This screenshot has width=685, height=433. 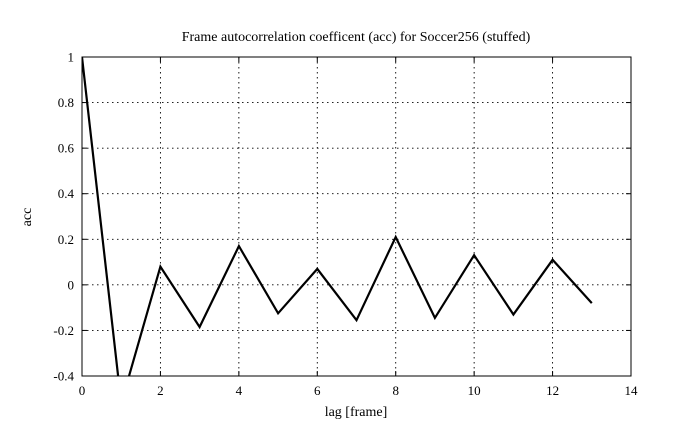 What do you see at coordinates (395, 390) in the screenshot?
I see `x-tick-label: 8` at bounding box center [395, 390].